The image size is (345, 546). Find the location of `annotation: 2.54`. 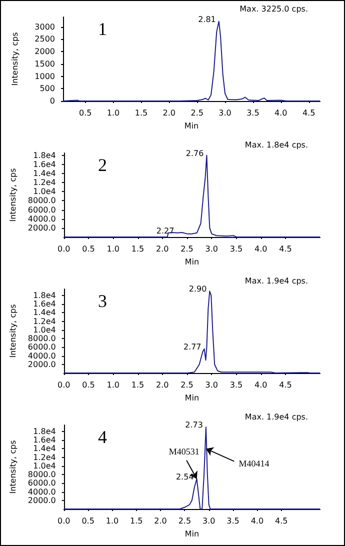

annotation: 2.54 is located at coordinates (185, 477).